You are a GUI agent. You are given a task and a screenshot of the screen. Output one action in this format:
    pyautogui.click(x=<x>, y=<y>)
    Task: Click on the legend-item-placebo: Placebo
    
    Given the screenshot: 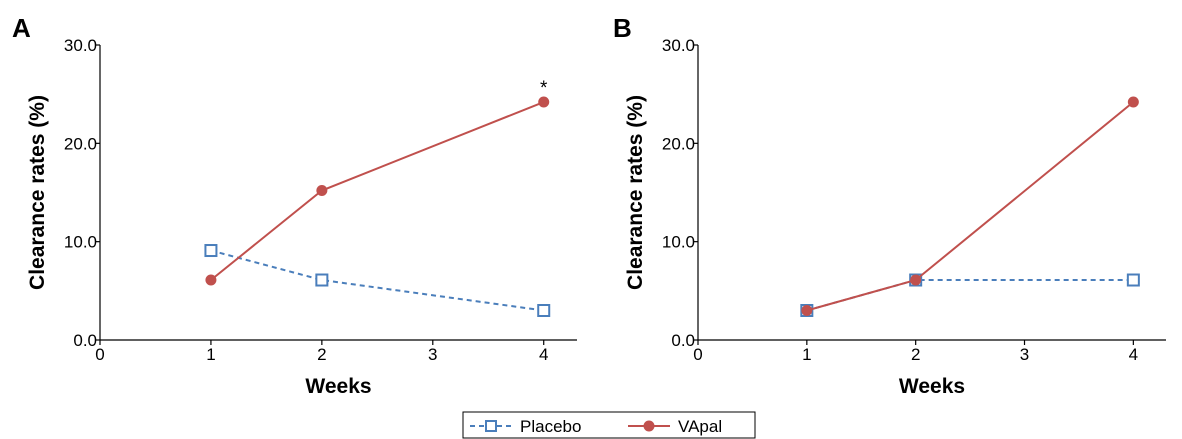 What is the action you would take?
    pyautogui.click(x=525, y=426)
    